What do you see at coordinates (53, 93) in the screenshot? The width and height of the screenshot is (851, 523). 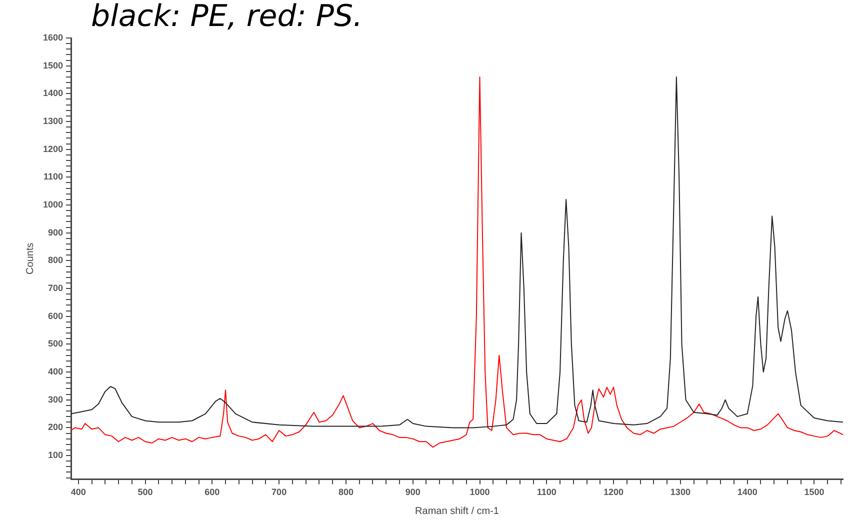 I see `y-tick-label: 1400` at bounding box center [53, 93].